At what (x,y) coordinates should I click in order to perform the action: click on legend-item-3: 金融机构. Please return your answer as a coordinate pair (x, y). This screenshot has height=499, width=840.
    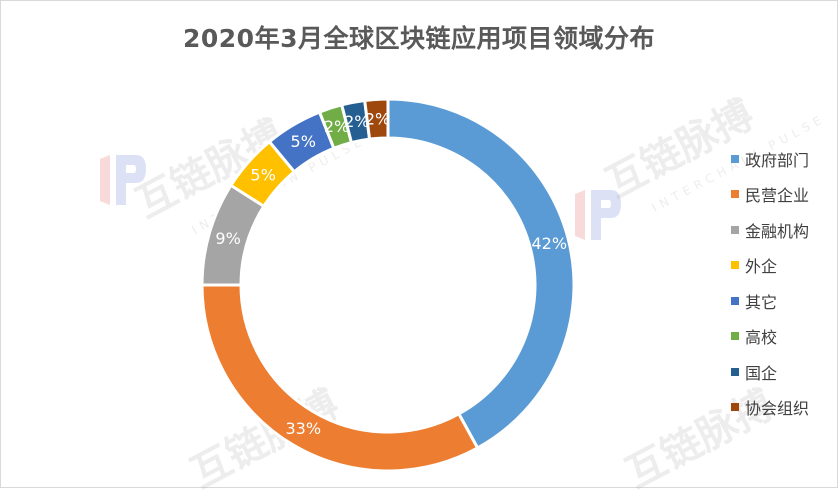
    Looking at the image, I should click on (770, 230).